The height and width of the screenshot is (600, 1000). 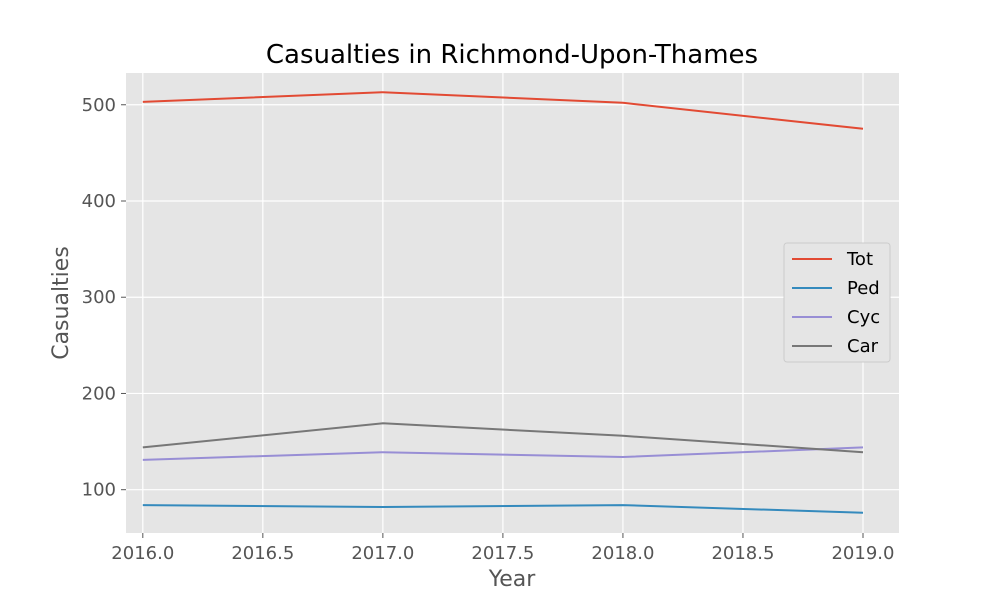 What do you see at coordinates (99, 105) in the screenshot?
I see `y-tick-label: 500` at bounding box center [99, 105].